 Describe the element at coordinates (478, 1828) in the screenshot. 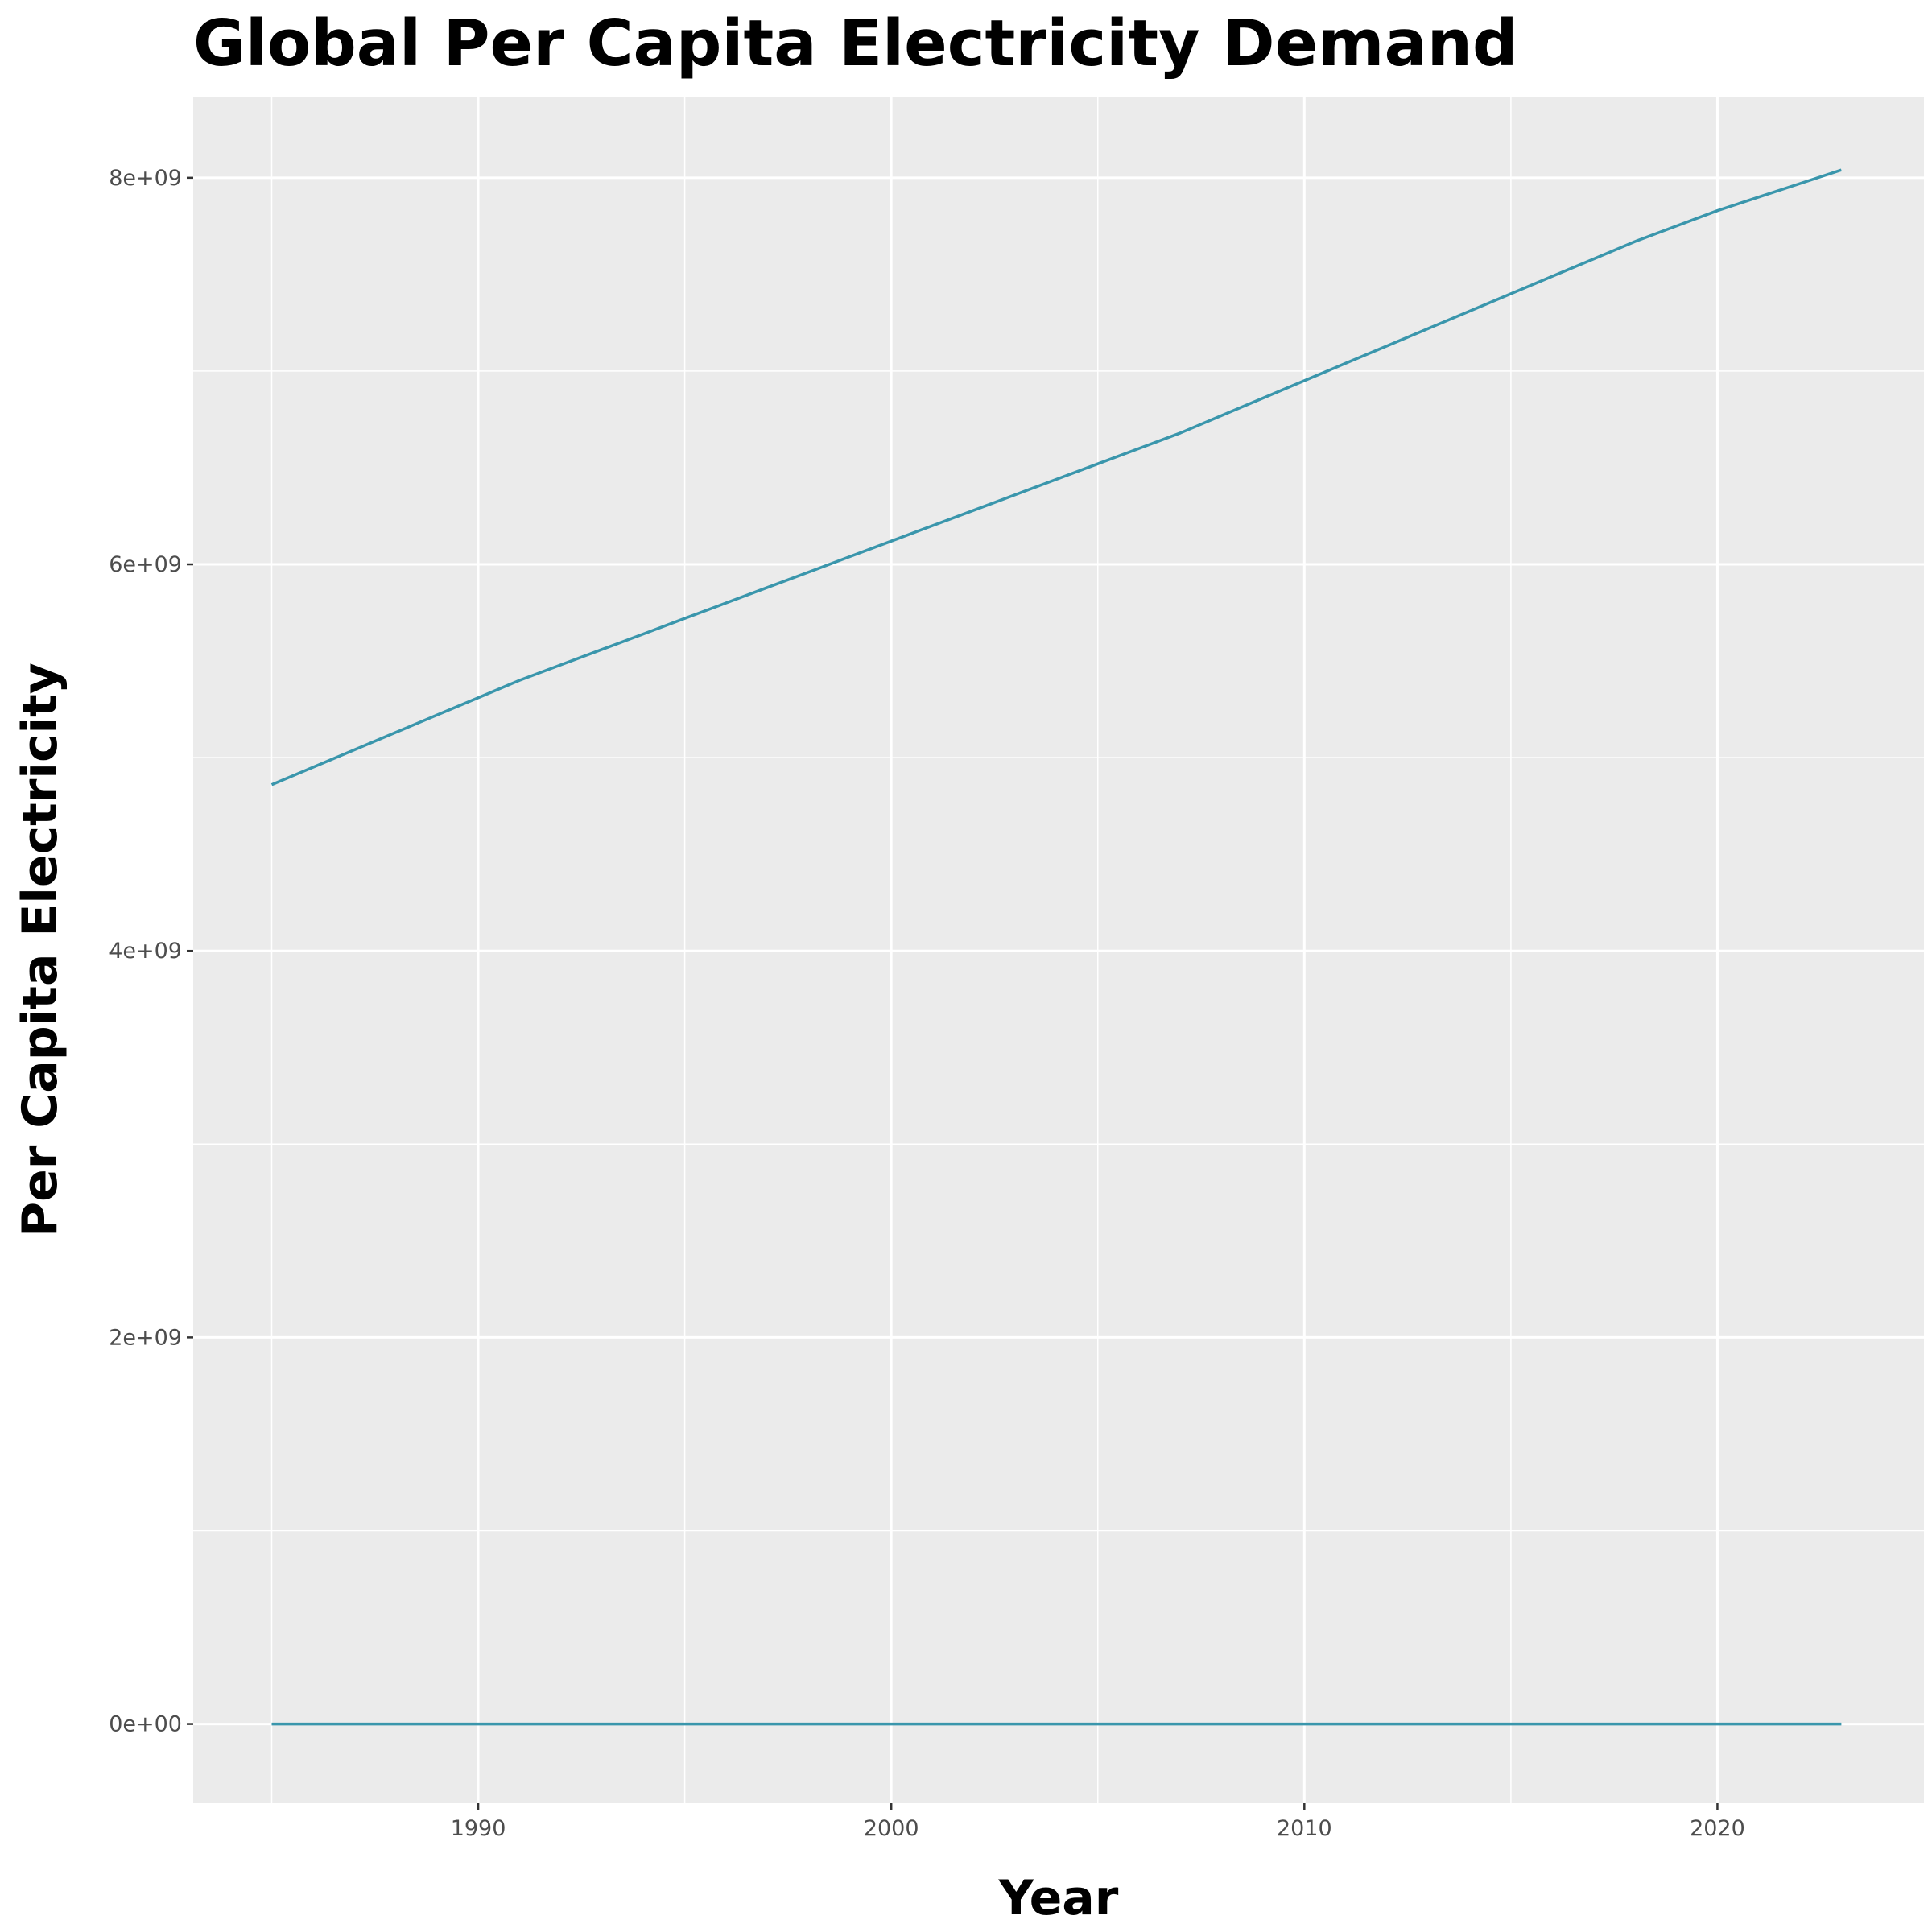

I see `x-tick-label: 1990` at that location.